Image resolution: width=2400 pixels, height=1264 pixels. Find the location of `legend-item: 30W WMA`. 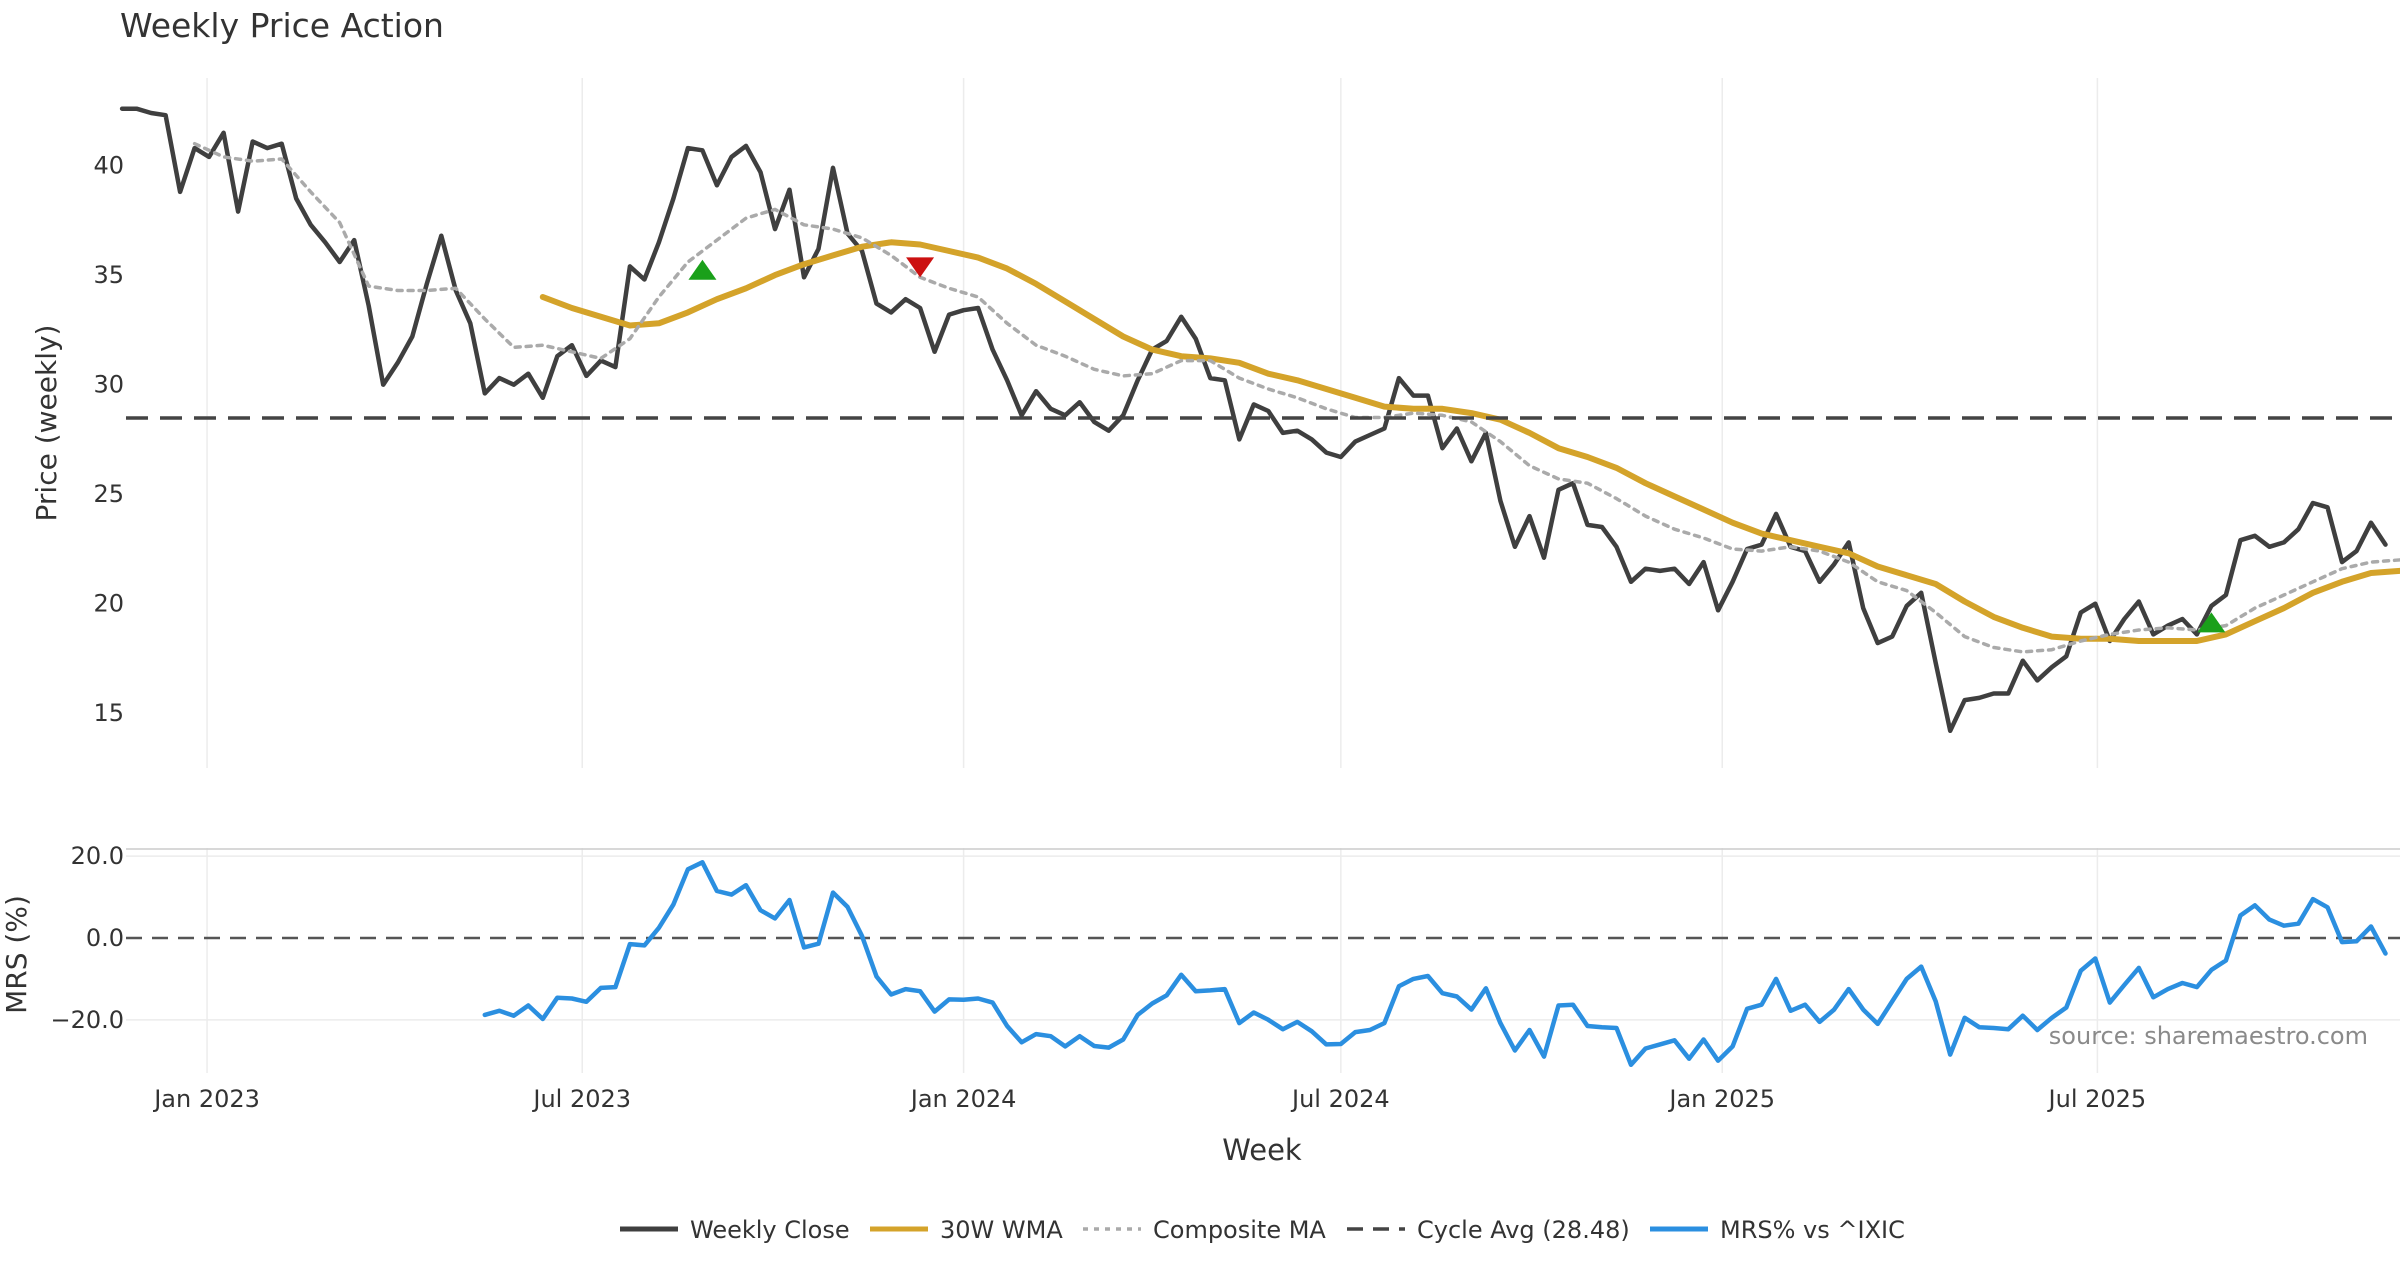

legend-item: 30W WMA is located at coordinates (966, 1230).